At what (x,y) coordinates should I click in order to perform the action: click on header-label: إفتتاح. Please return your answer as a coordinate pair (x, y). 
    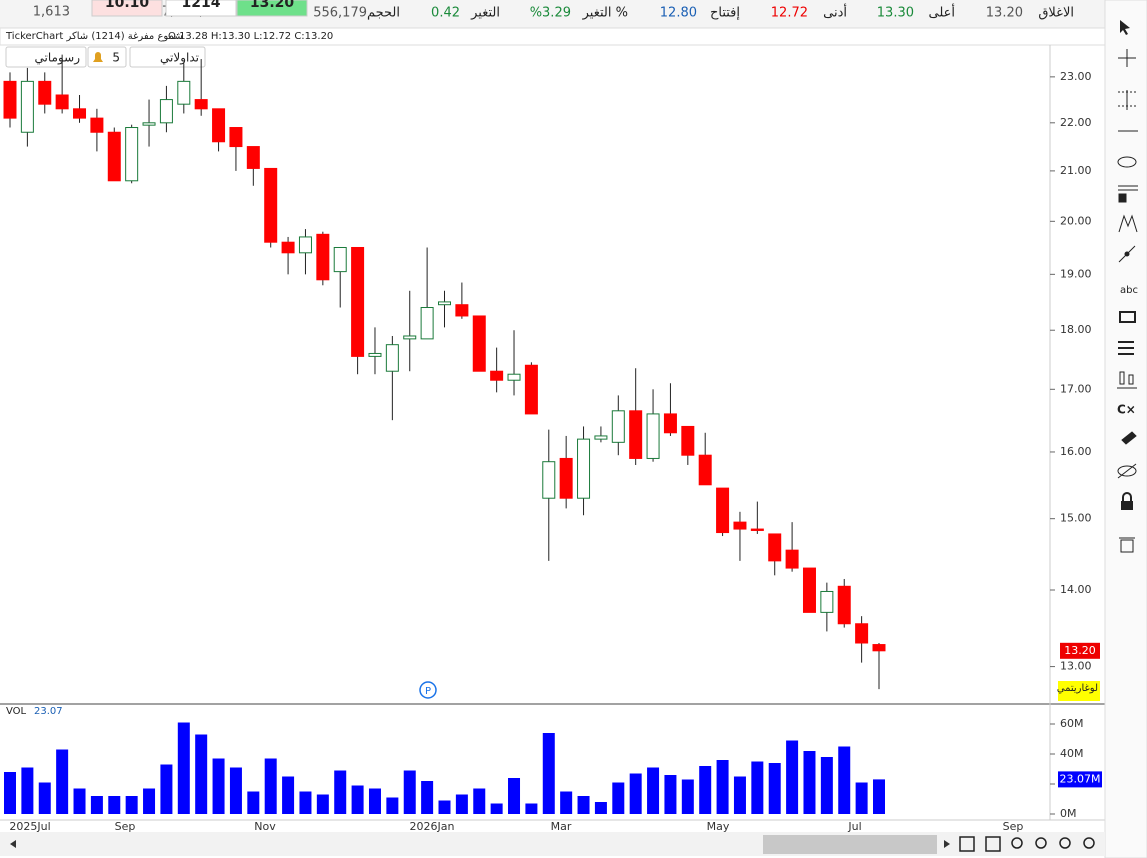
    Looking at the image, I should click on (725, 13).